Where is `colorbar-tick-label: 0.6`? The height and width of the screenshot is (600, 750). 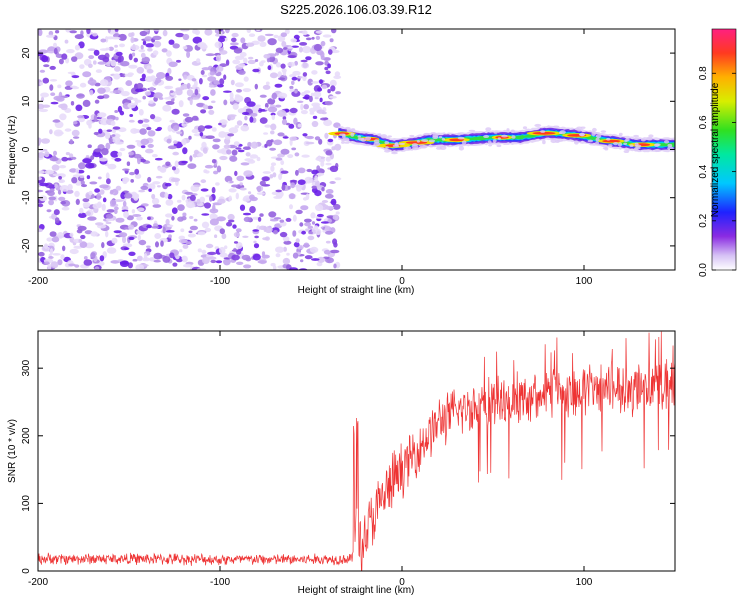 colorbar-tick-label: 0.6 is located at coordinates (703, 122).